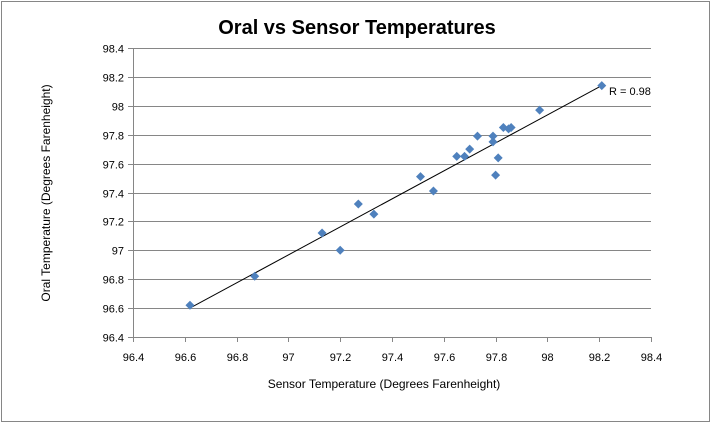 This screenshot has height=425, width=713. What do you see at coordinates (118, 252) in the screenshot?
I see `y-tick-label: 97` at bounding box center [118, 252].